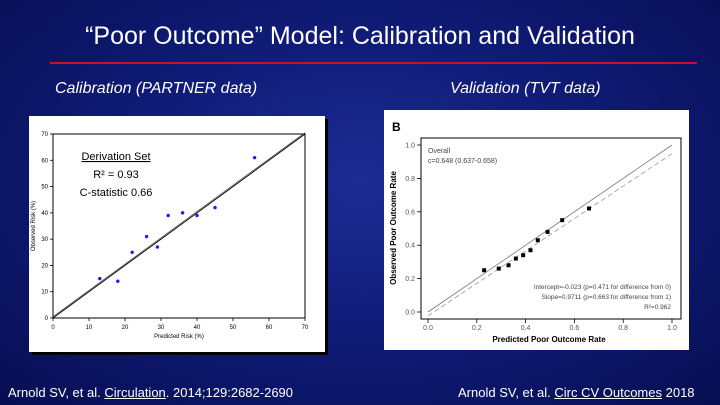  What do you see at coordinates (53, 328) in the screenshot?
I see `x-tick-label: 0` at bounding box center [53, 328].